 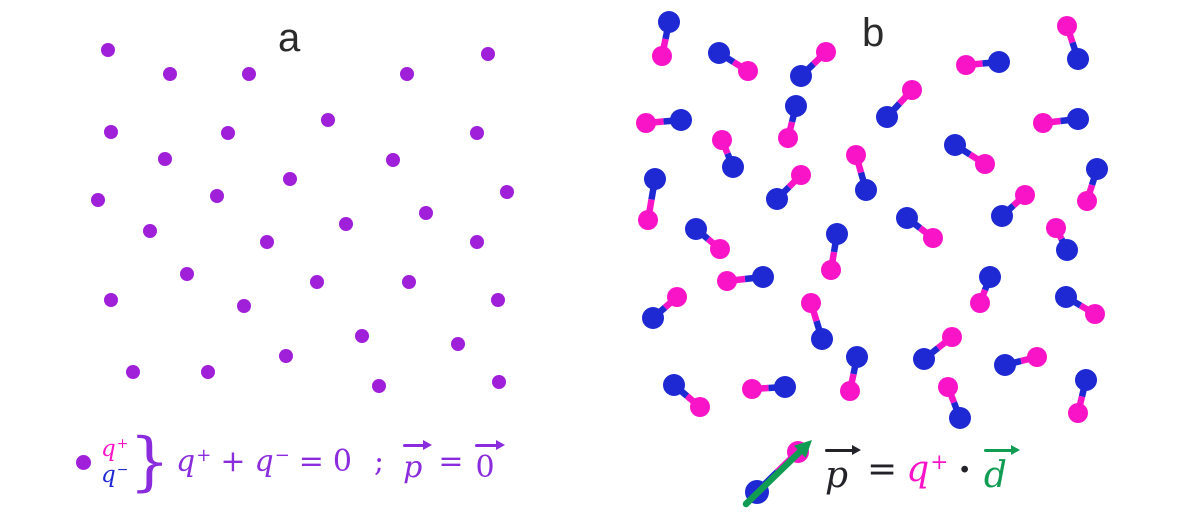 I want to click on formula-panel-b: p = q+ · d, so click(x=921, y=470).